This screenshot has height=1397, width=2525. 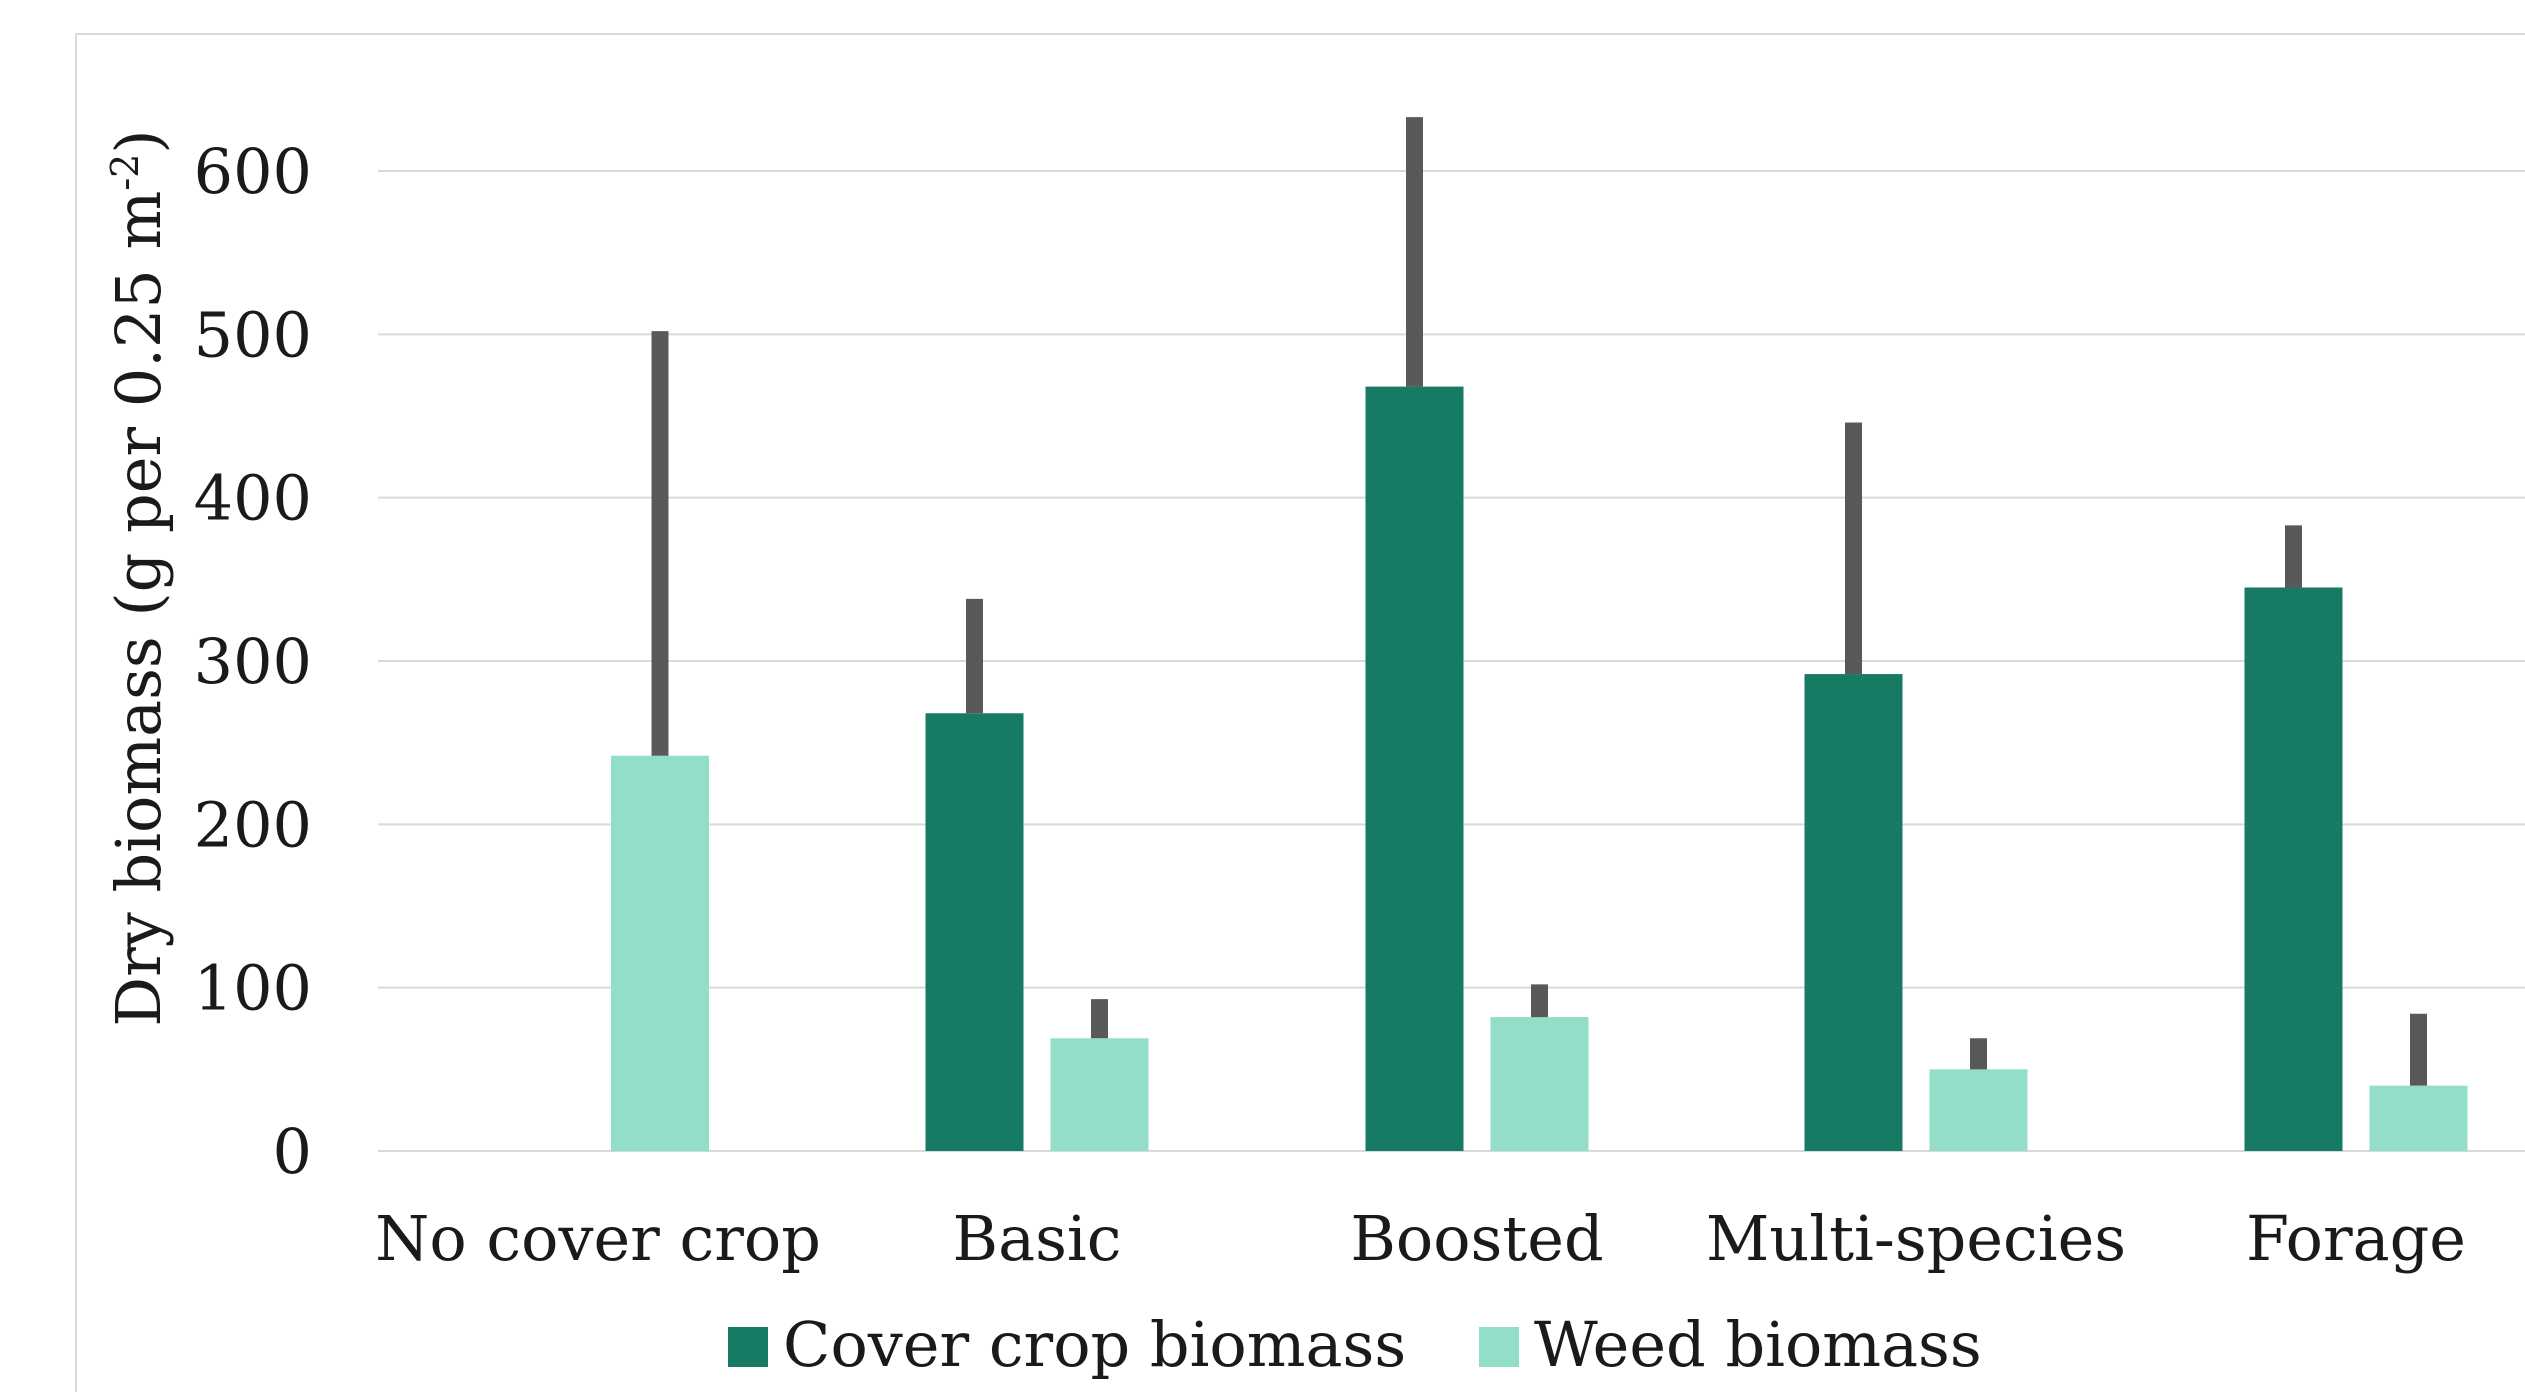 I want to click on legend-label-weed-biomass: Weed biomass, so click(x=1758, y=1344).